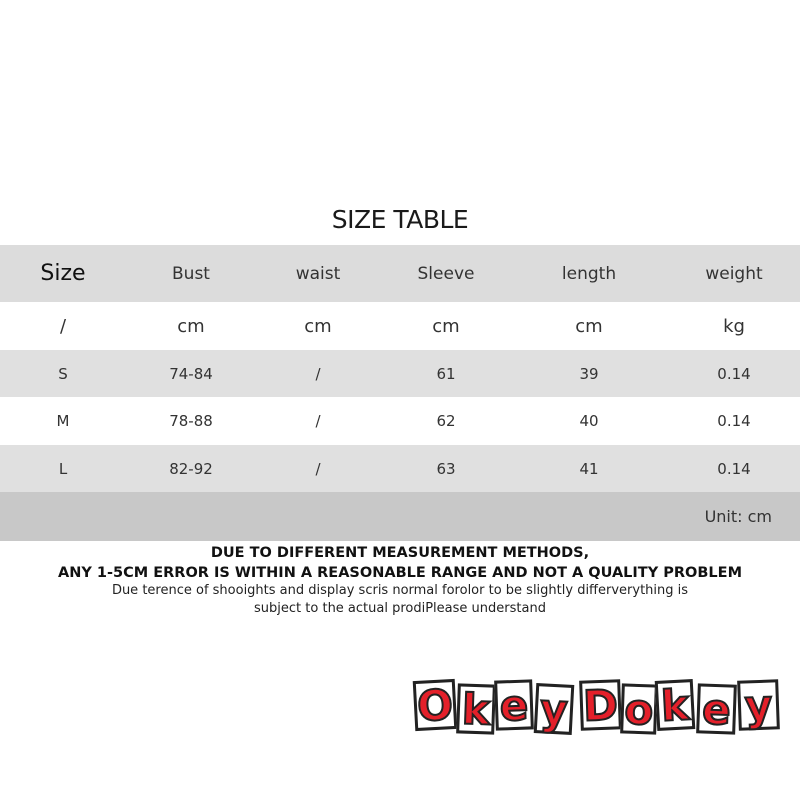 The height and width of the screenshot is (800, 800). What do you see at coordinates (191, 469) in the screenshot?
I see `table-cell: 82-92` at bounding box center [191, 469].